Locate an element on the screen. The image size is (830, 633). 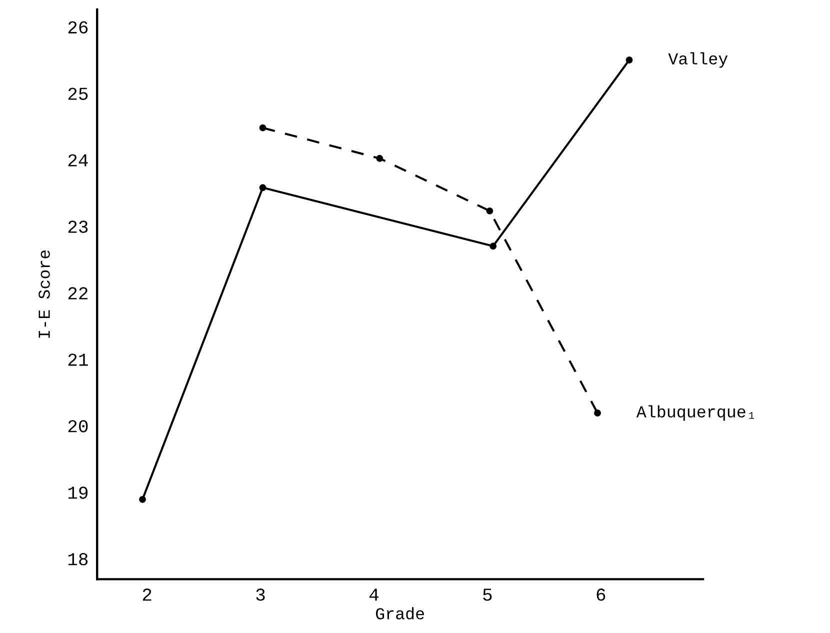
y-tick-label: 23 is located at coordinates (78, 226).